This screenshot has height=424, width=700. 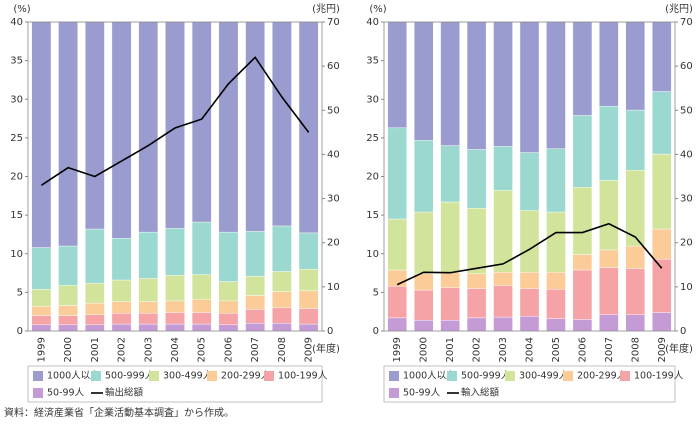 I want to click on y-tick-label: 40, so click(x=372, y=22).